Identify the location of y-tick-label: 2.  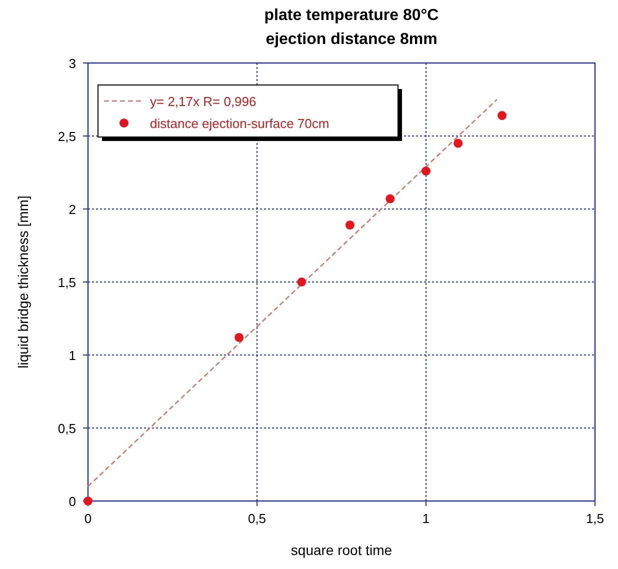
(72, 209).